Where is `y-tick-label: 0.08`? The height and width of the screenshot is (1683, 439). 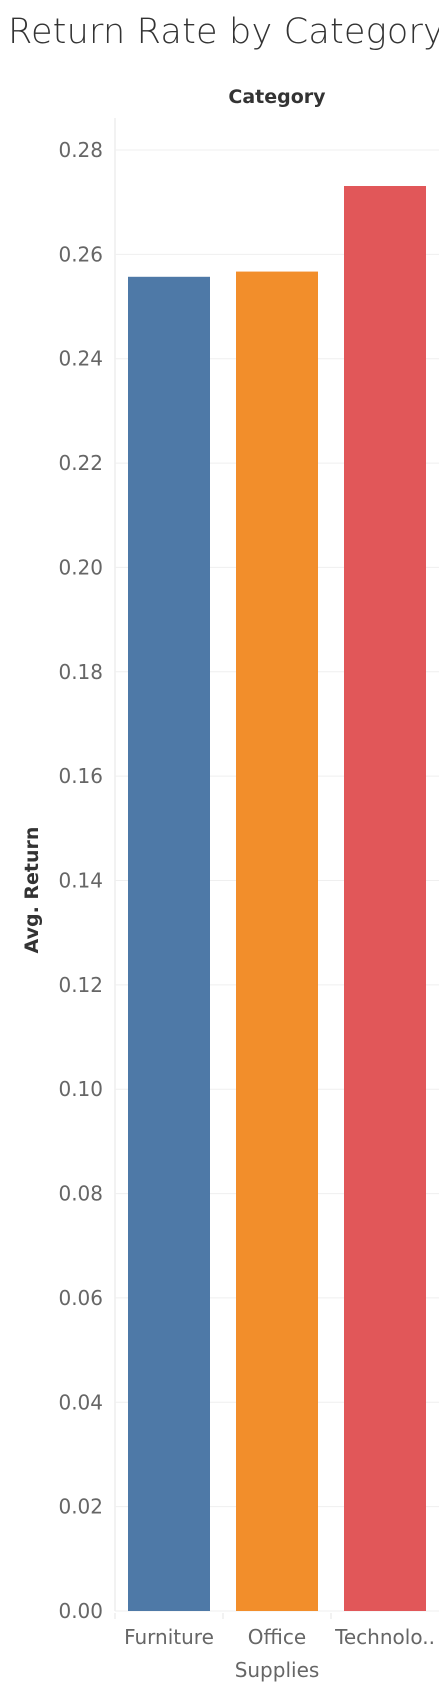 y-tick-label: 0.08 is located at coordinates (80, 1194).